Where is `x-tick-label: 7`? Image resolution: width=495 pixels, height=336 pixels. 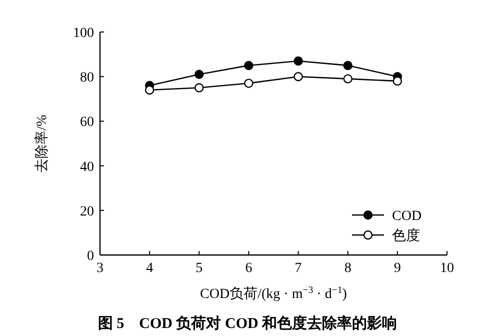
x-tick-label: 7 is located at coordinates (298, 268).